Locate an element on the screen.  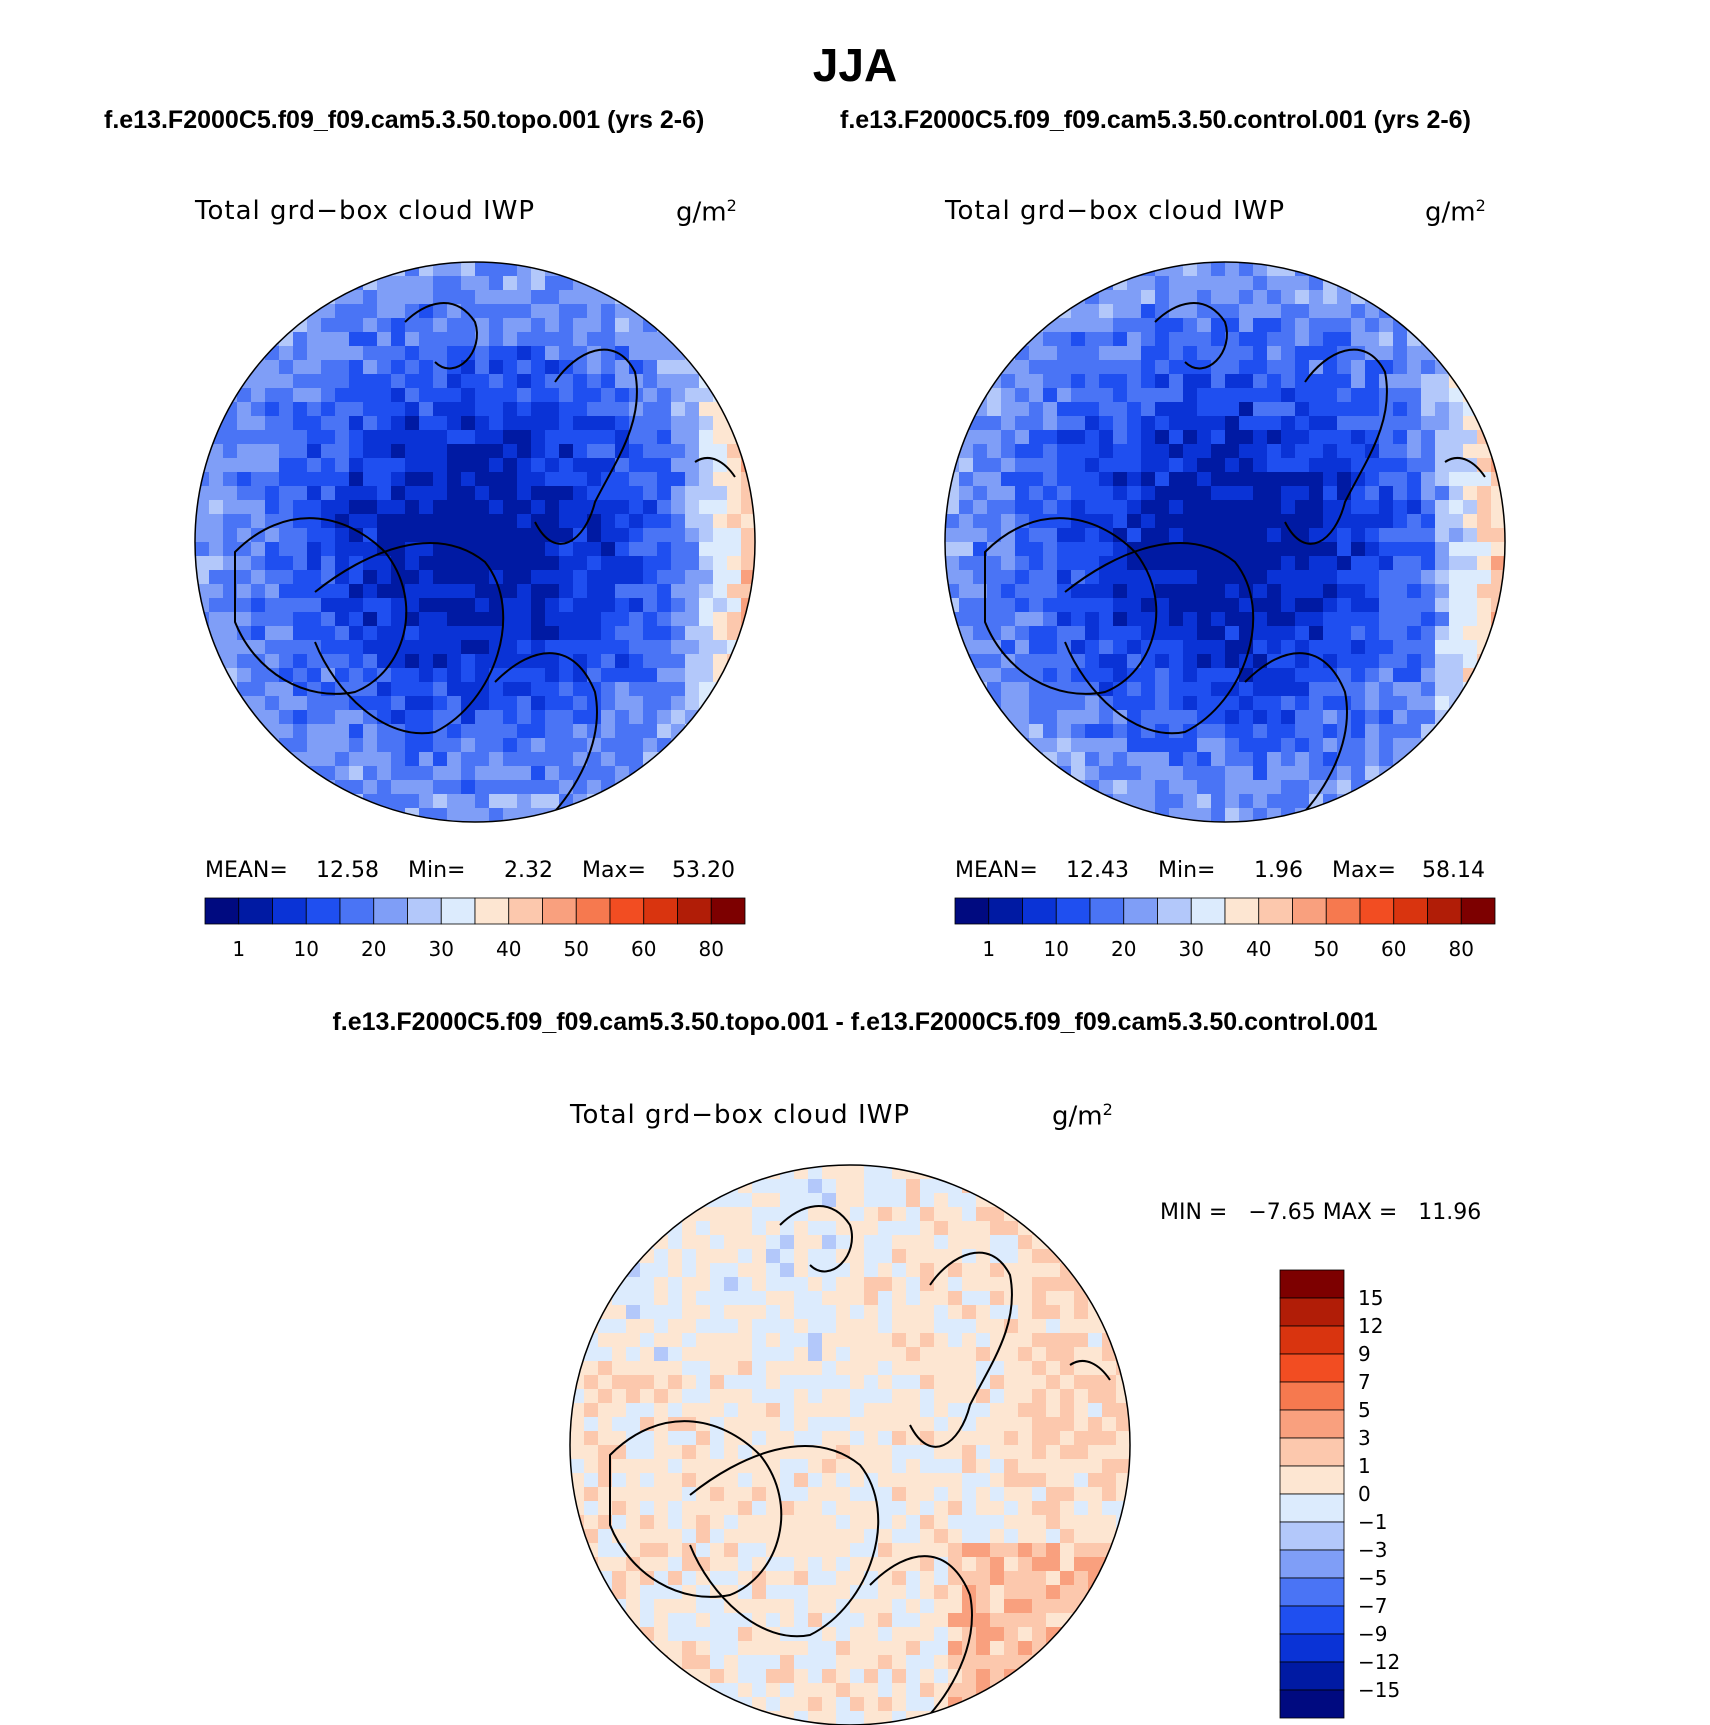
panel-1-min-value: 2.32 is located at coordinates (528, 870).